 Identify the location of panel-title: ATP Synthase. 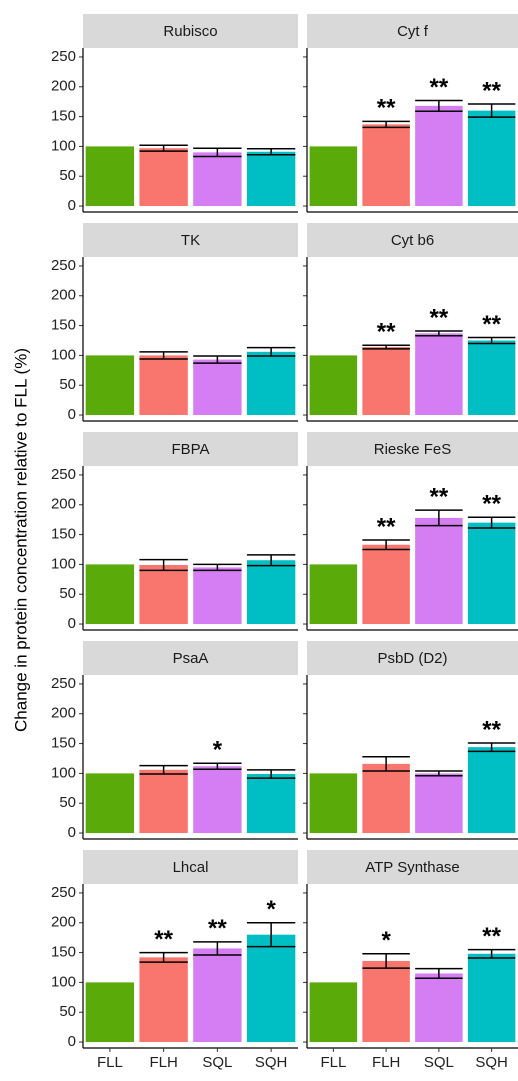
(412, 867).